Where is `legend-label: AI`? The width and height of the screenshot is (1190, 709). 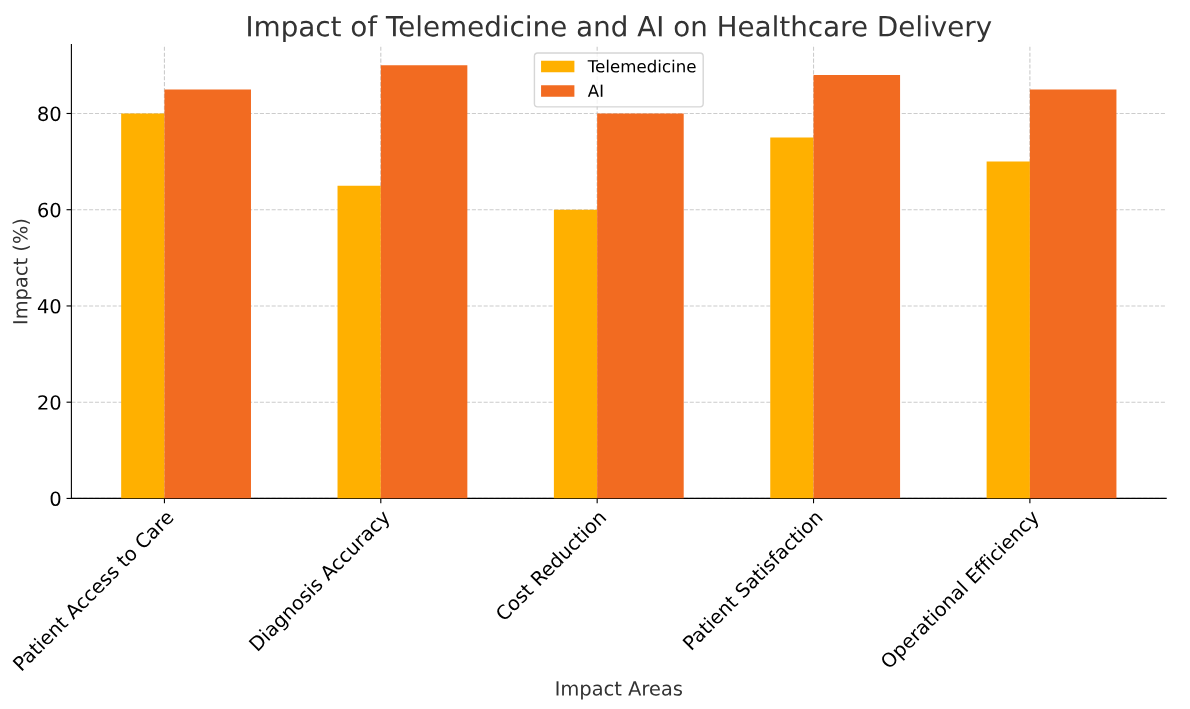 legend-label: AI is located at coordinates (595, 90).